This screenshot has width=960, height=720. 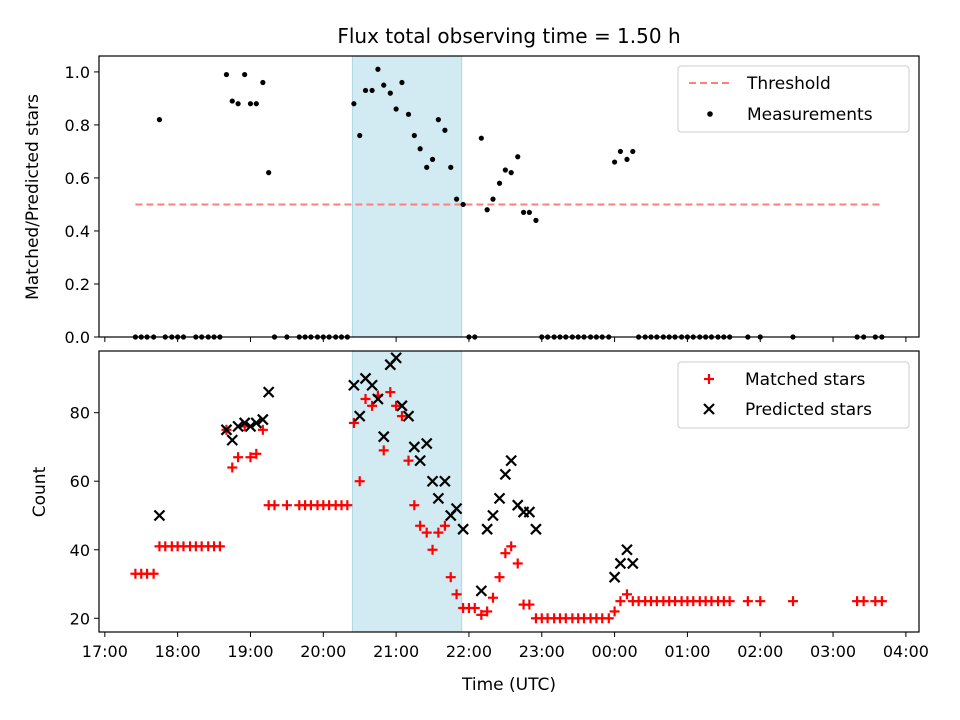 I want to click on y-tick-label: 0.2, so click(x=77, y=284).